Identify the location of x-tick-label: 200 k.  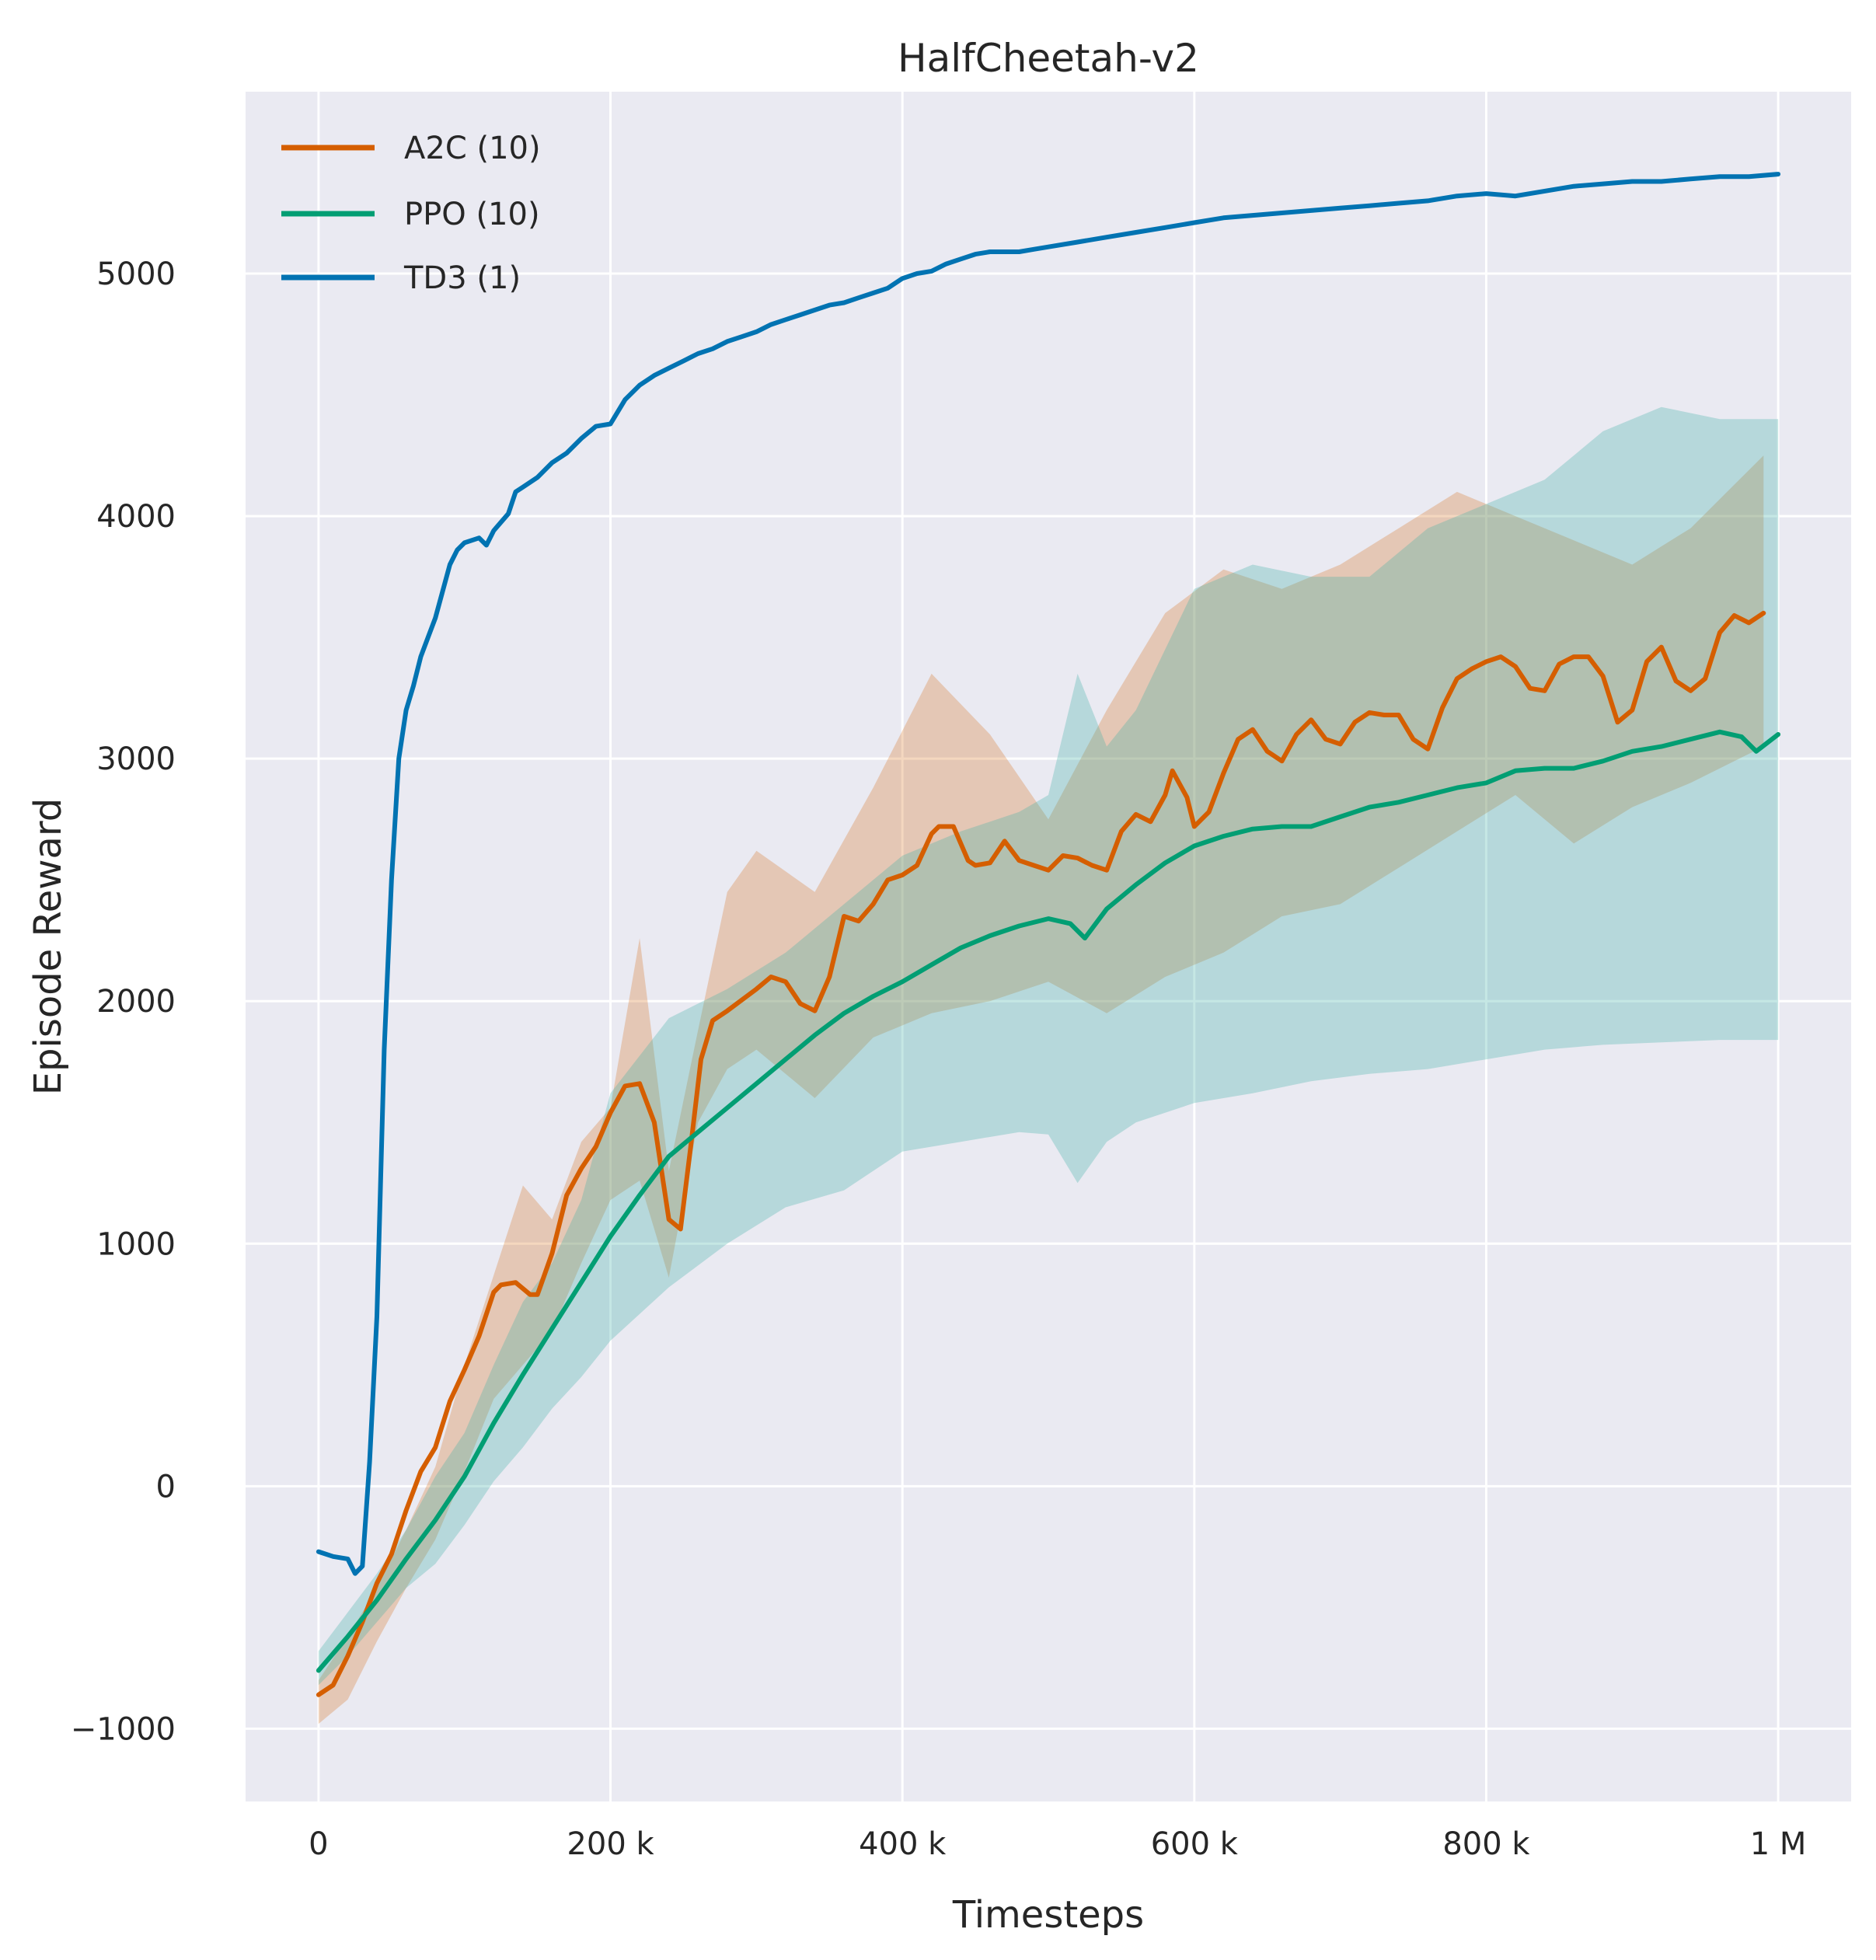
(610, 1844).